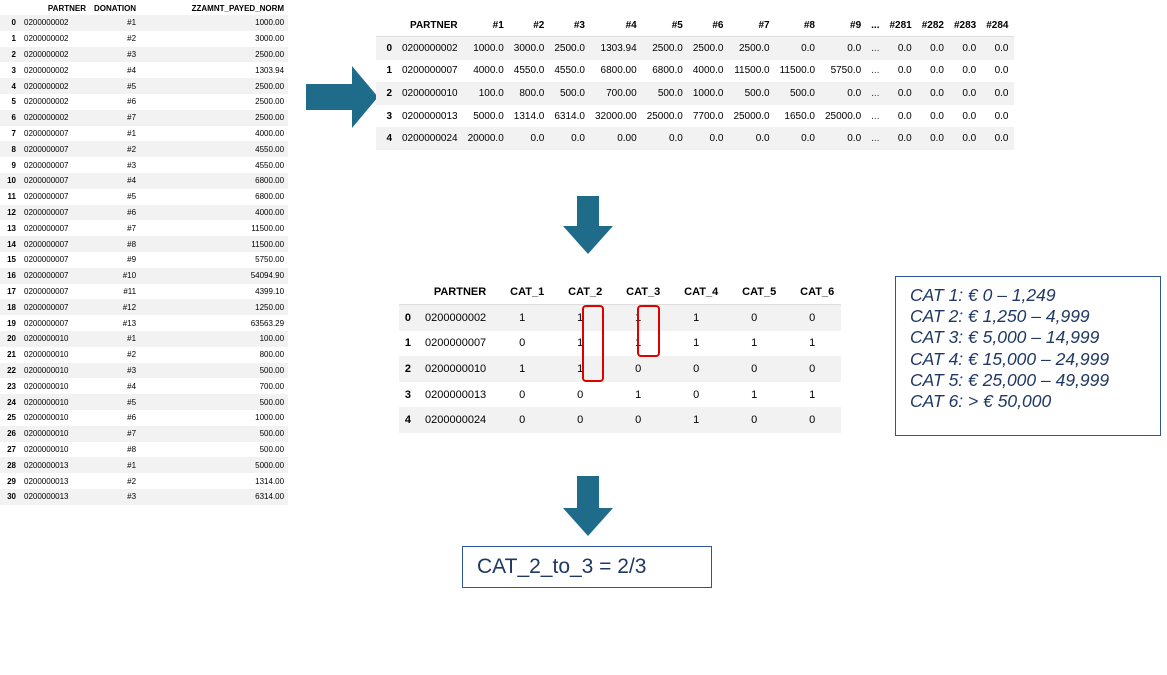 This screenshot has width=1167, height=675. Describe the element at coordinates (144, 8) in the screenshot. I see `donations-header-row: PARTNER DONATION ZZAMNT_PAYED_NORM` at that location.